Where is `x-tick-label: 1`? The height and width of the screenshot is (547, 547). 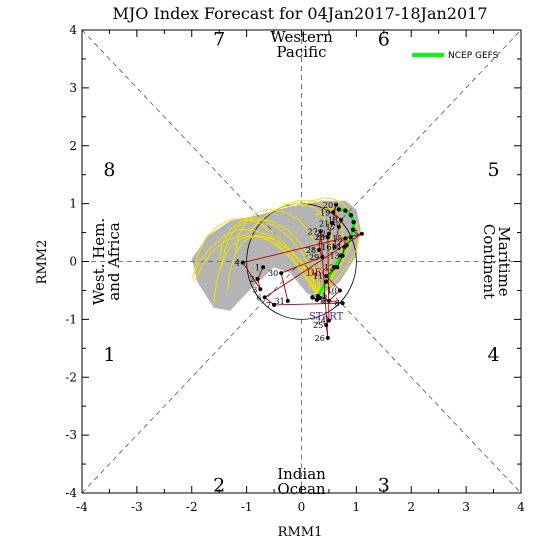 x-tick-label: 1 is located at coordinates (357, 507).